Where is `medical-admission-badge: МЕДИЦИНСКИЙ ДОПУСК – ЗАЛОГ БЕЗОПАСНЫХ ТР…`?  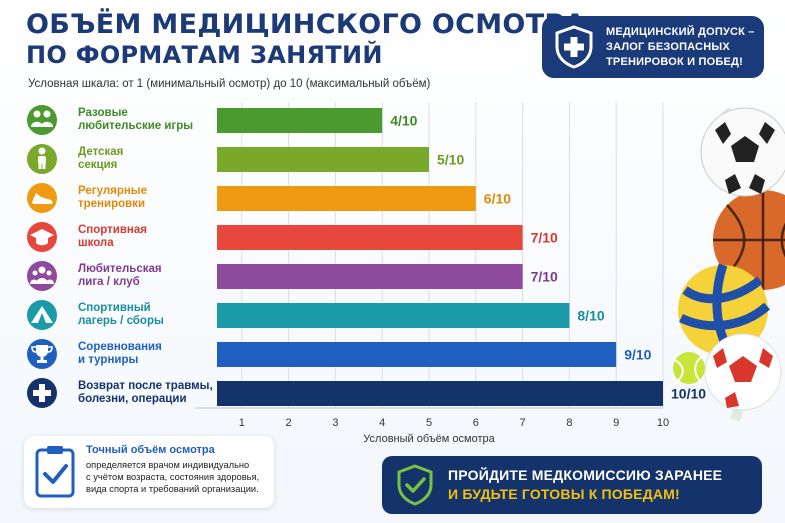 medical-admission-badge: МЕДИЦИНСКИЙ ДОПУСК – ЗАЛОГ БЕЗОПАСНЫХ ТР… is located at coordinates (653, 47).